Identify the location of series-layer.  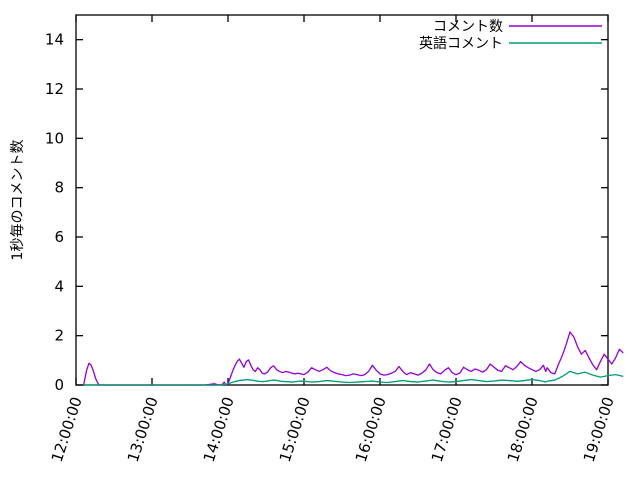
(353, 358).